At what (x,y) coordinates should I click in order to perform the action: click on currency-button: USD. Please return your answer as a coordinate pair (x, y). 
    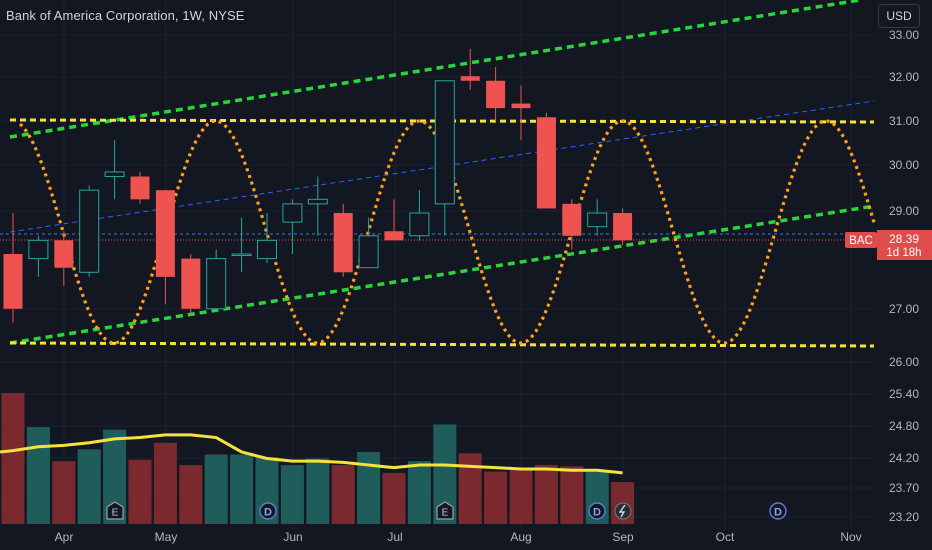
    Looking at the image, I should click on (899, 16).